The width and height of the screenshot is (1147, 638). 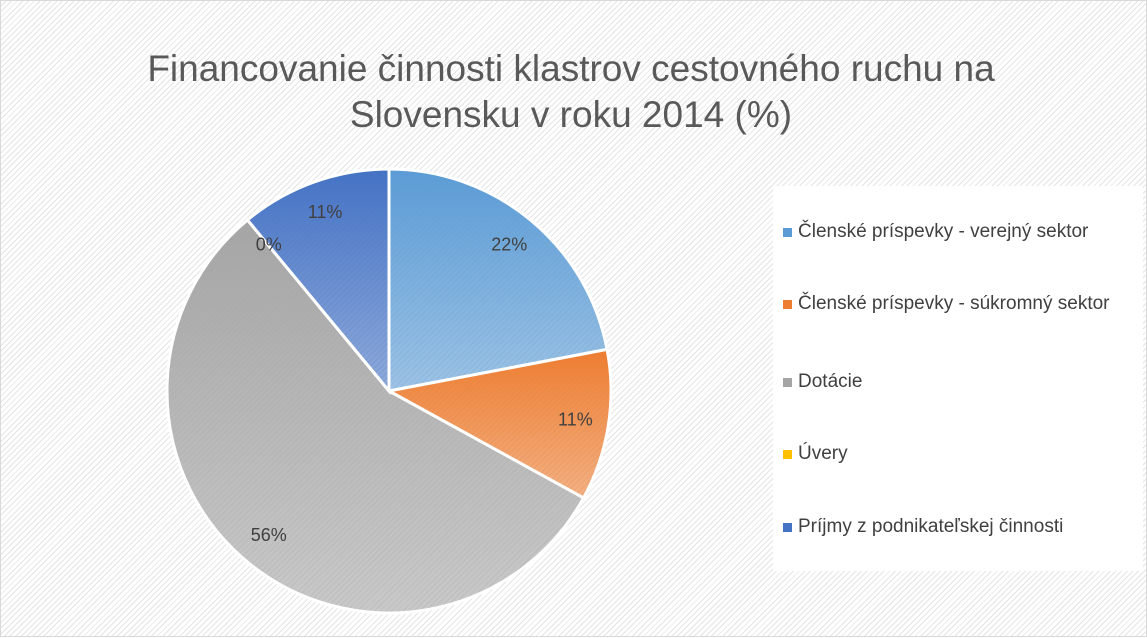 I want to click on legend-item: Členské príspevky - súkromný sektor, so click(x=960, y=304).